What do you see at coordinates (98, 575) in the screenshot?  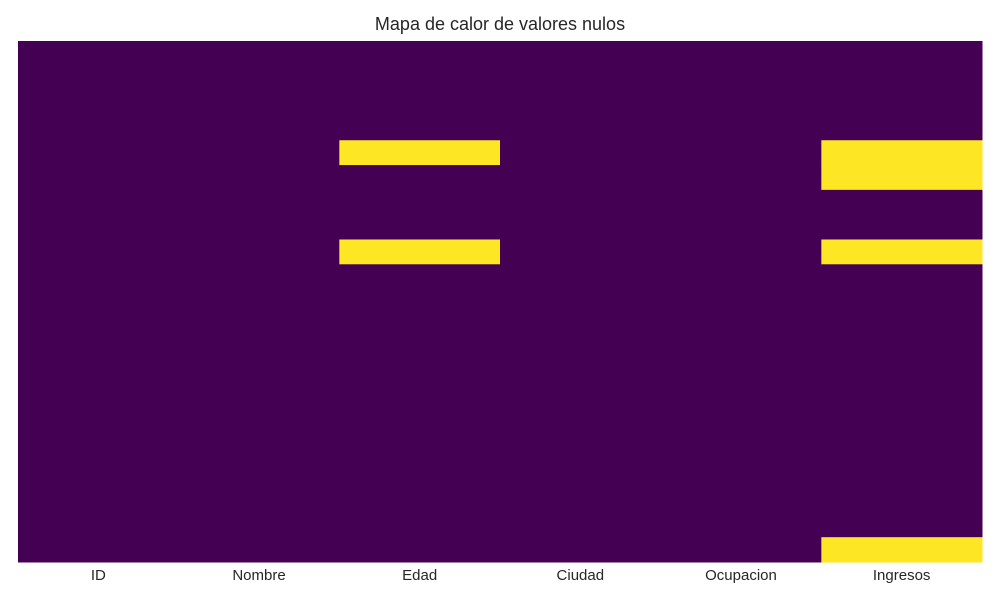 I see `x-tick-label: ID` at bounding box center [98, 575].